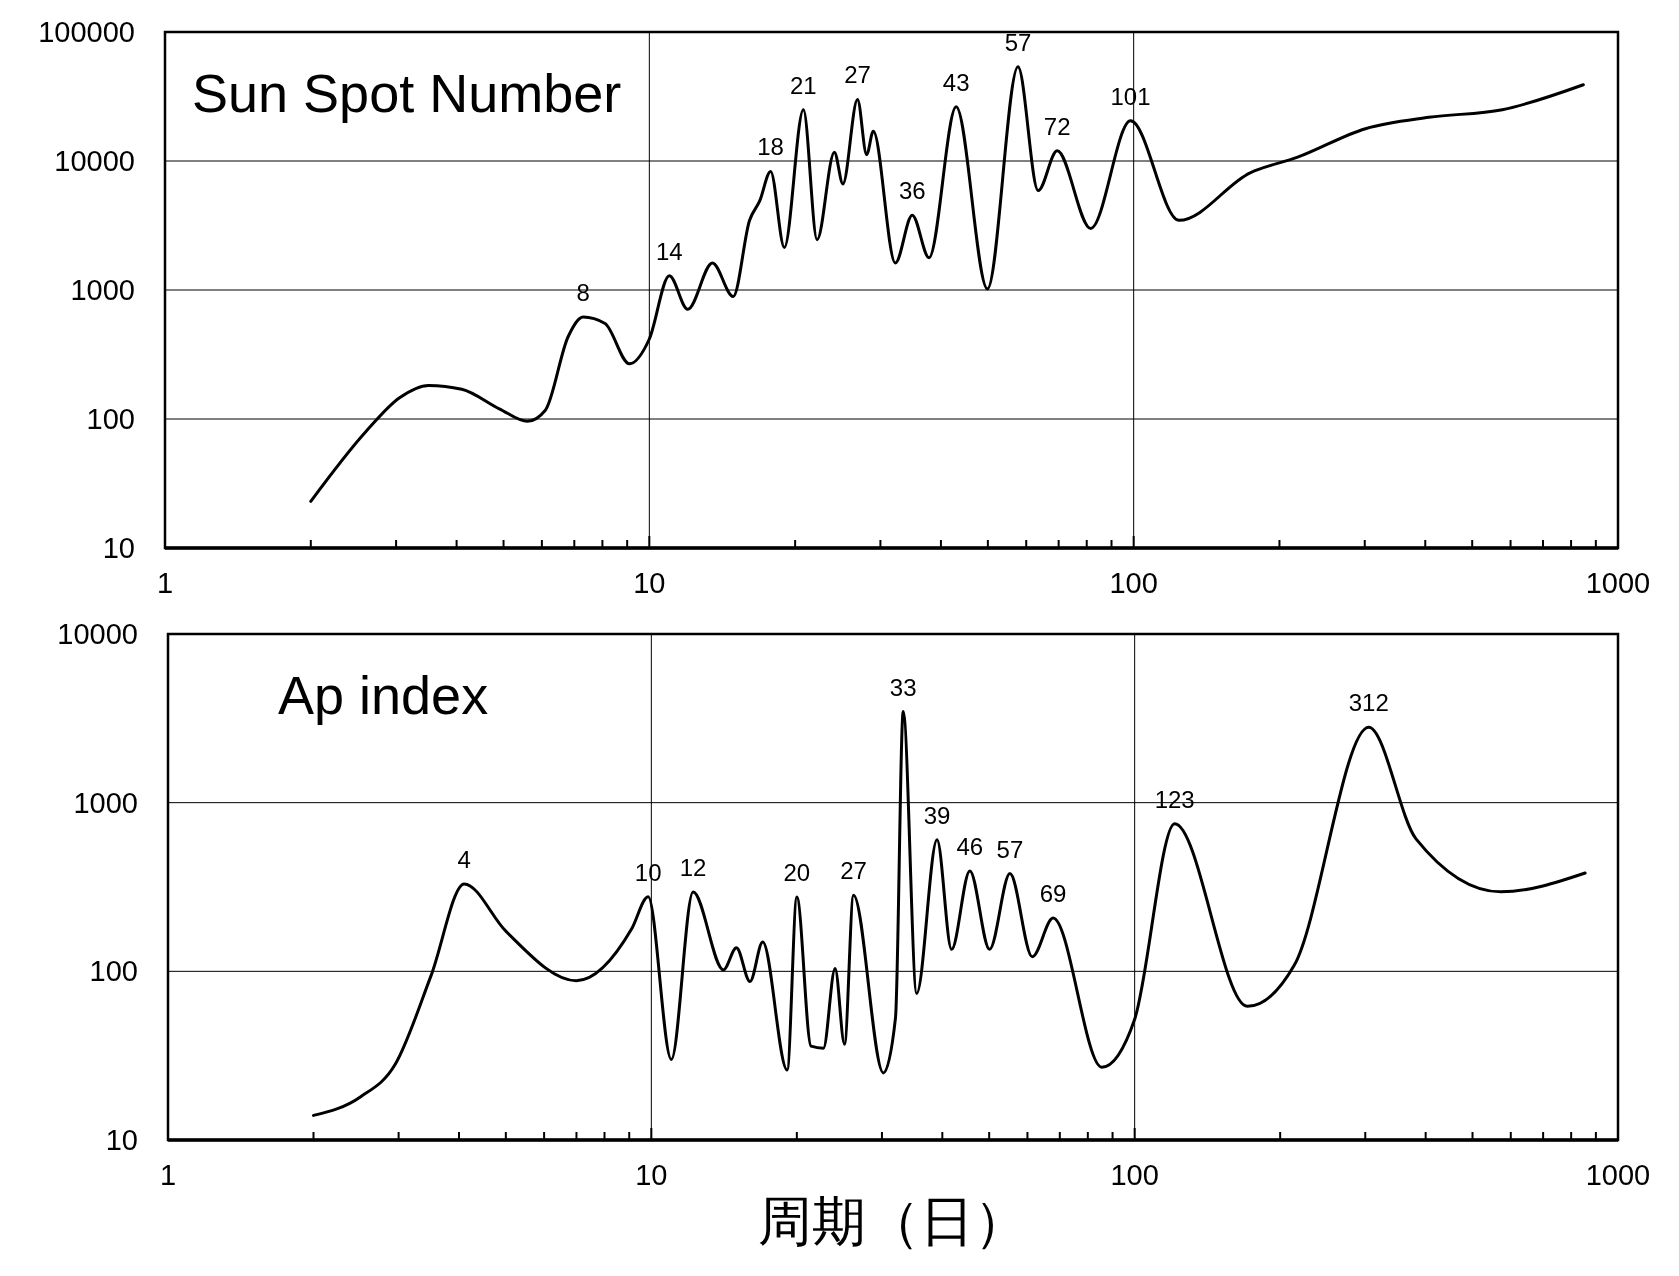 This screenshot has width=1679, height=1276. Describe the element at coordinates (937, 815) in the screenshot. I see `annotation: 39` at that location.